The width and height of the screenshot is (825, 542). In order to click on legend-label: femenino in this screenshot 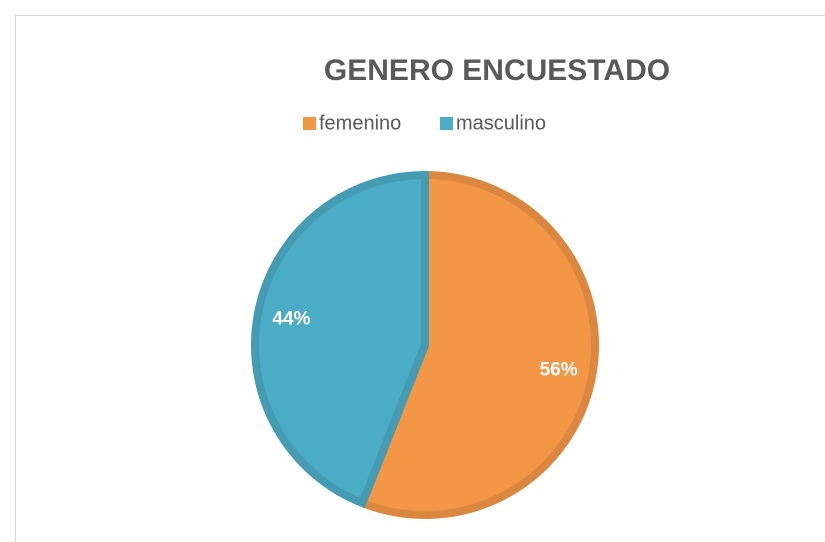, I will do `click(360, 123)`.